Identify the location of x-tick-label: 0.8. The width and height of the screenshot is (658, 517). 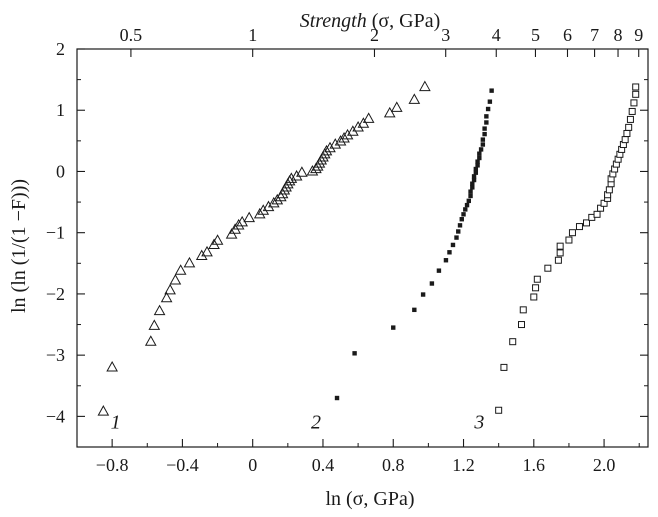
(393, 465).